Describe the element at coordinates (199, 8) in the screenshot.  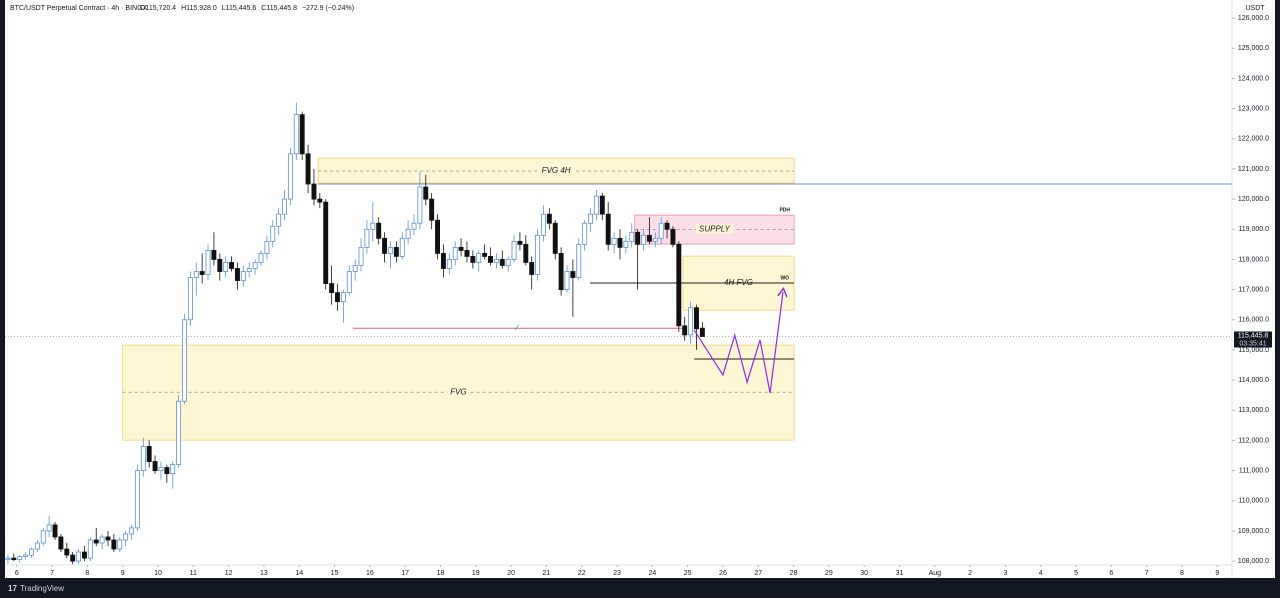
I see `legend-value: H115,928.0` at that location.